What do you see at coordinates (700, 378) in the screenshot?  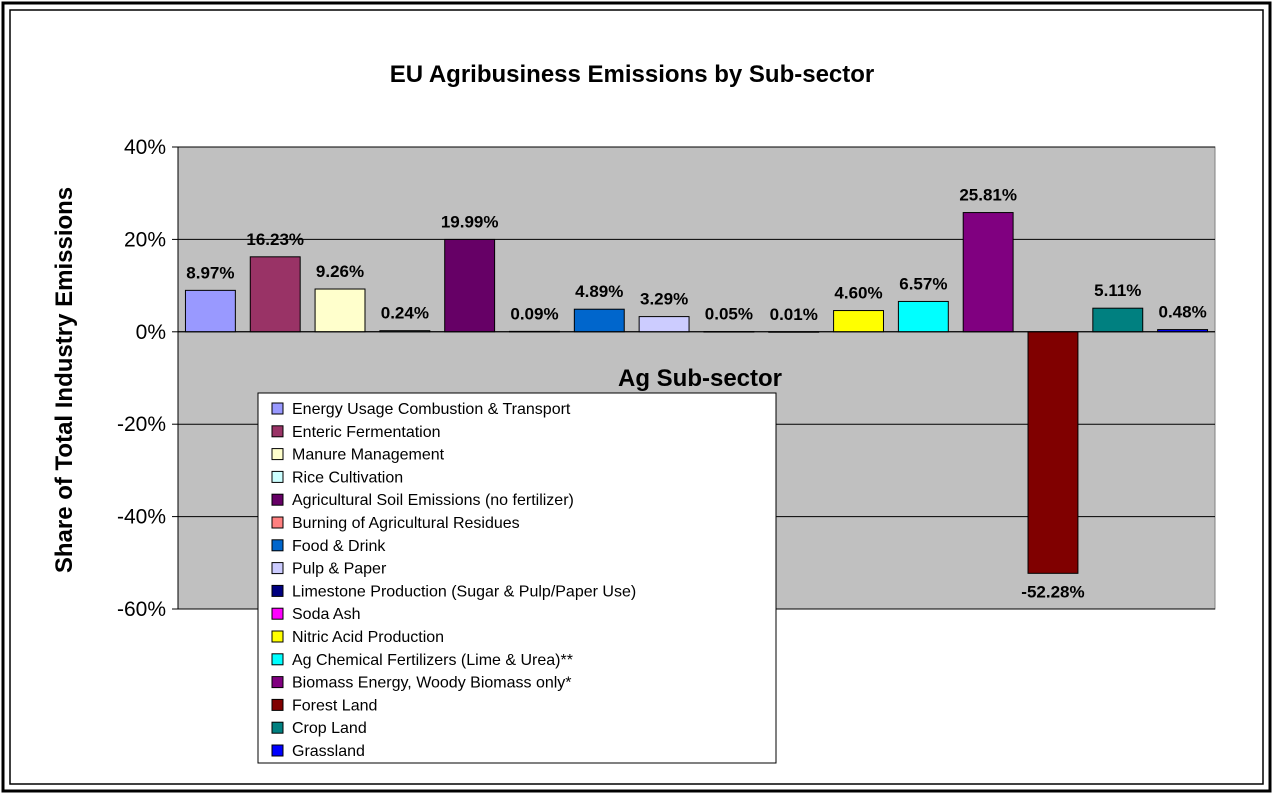 I see `x-axis-title: Ag Sub-sector` at bounding box center [700, 378].